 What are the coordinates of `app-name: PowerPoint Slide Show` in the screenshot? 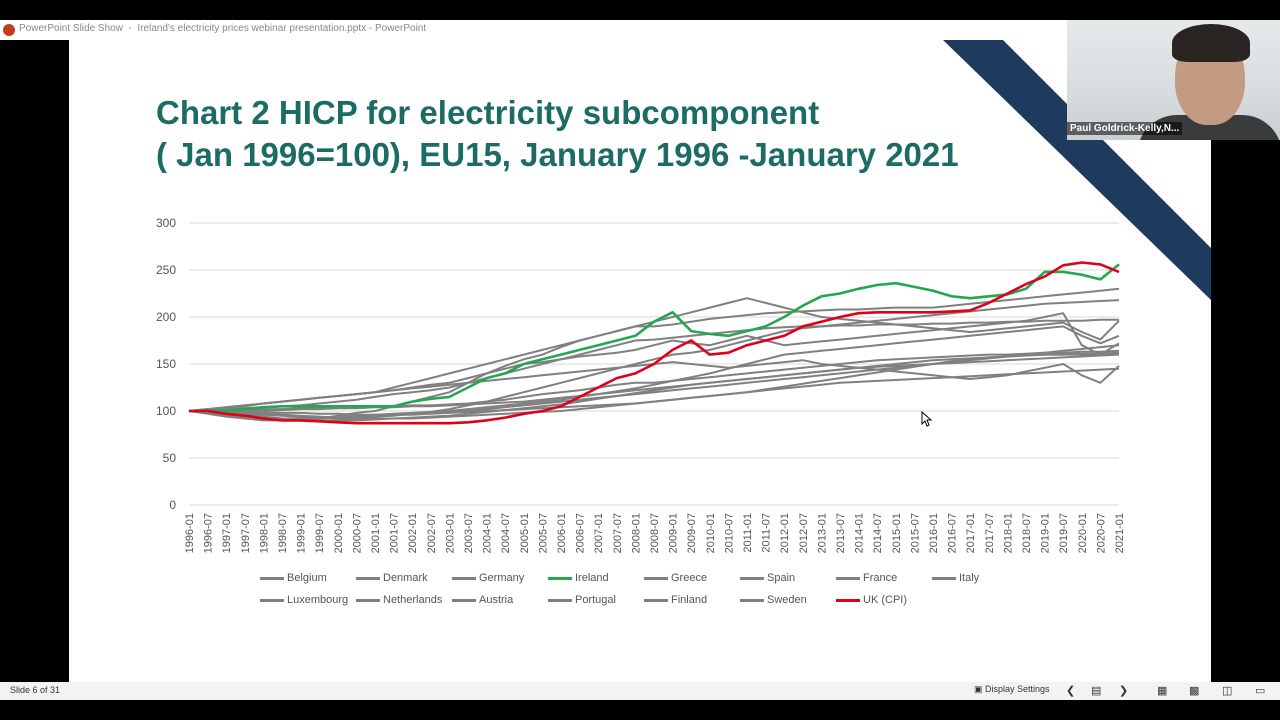 It's located at (71, 28).